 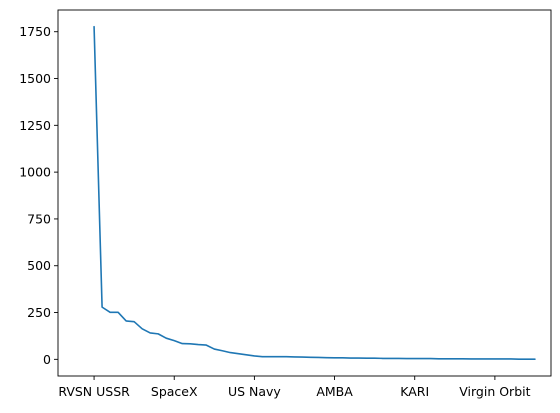 I want to click on x-tick-label: Virgin Orbit, so click(x=494, y=391).